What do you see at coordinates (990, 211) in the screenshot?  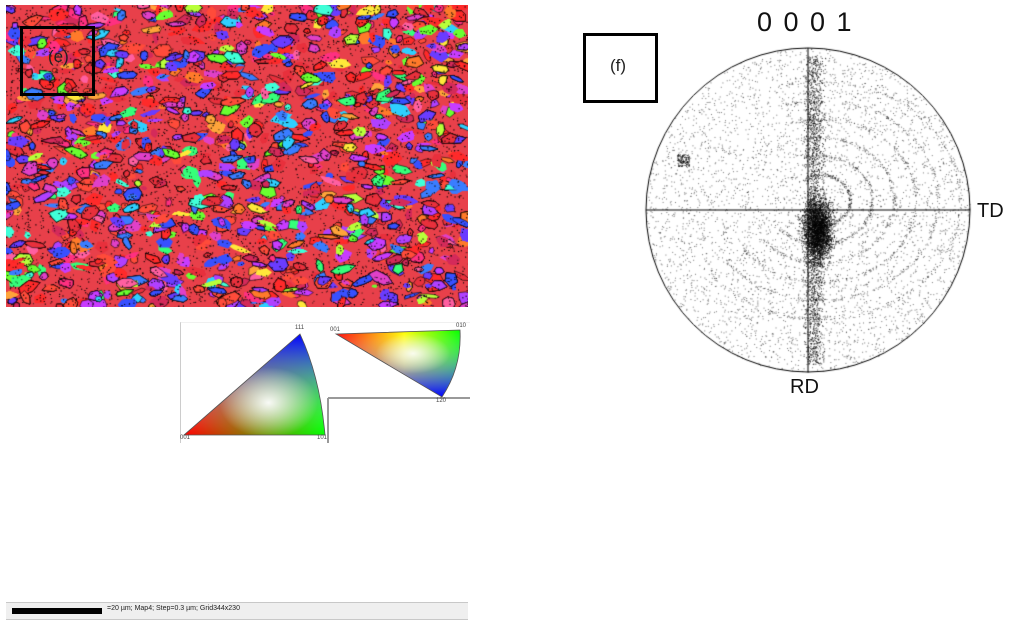 I see `pole-figure-td-label: TD` at bounding box center [990, 211].